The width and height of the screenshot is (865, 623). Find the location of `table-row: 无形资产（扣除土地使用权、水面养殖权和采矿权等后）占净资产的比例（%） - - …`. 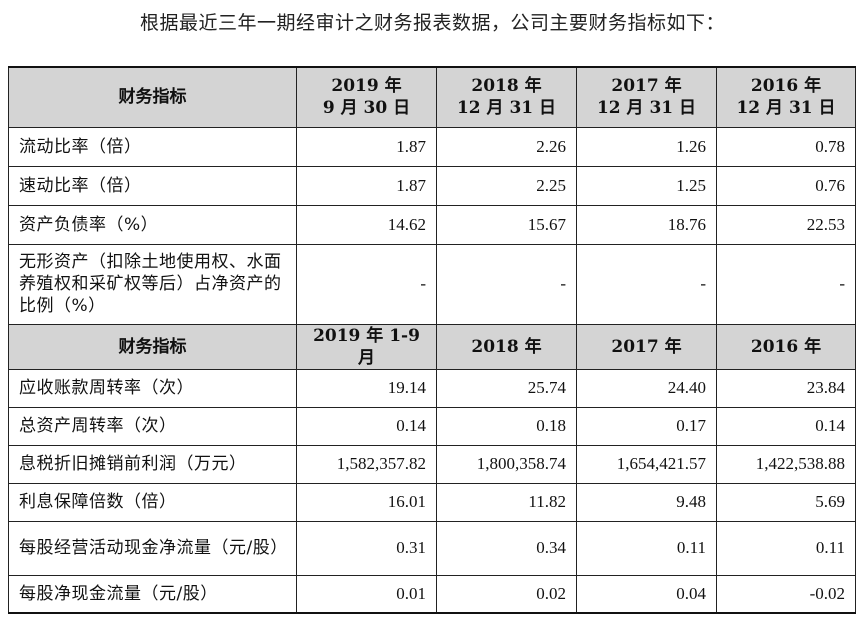

table-row: 无形资产（扣除土地使用权、水面养殖权和采矿权等后）占净资产的比例（%） - - … is located at coordinates (432, 284).